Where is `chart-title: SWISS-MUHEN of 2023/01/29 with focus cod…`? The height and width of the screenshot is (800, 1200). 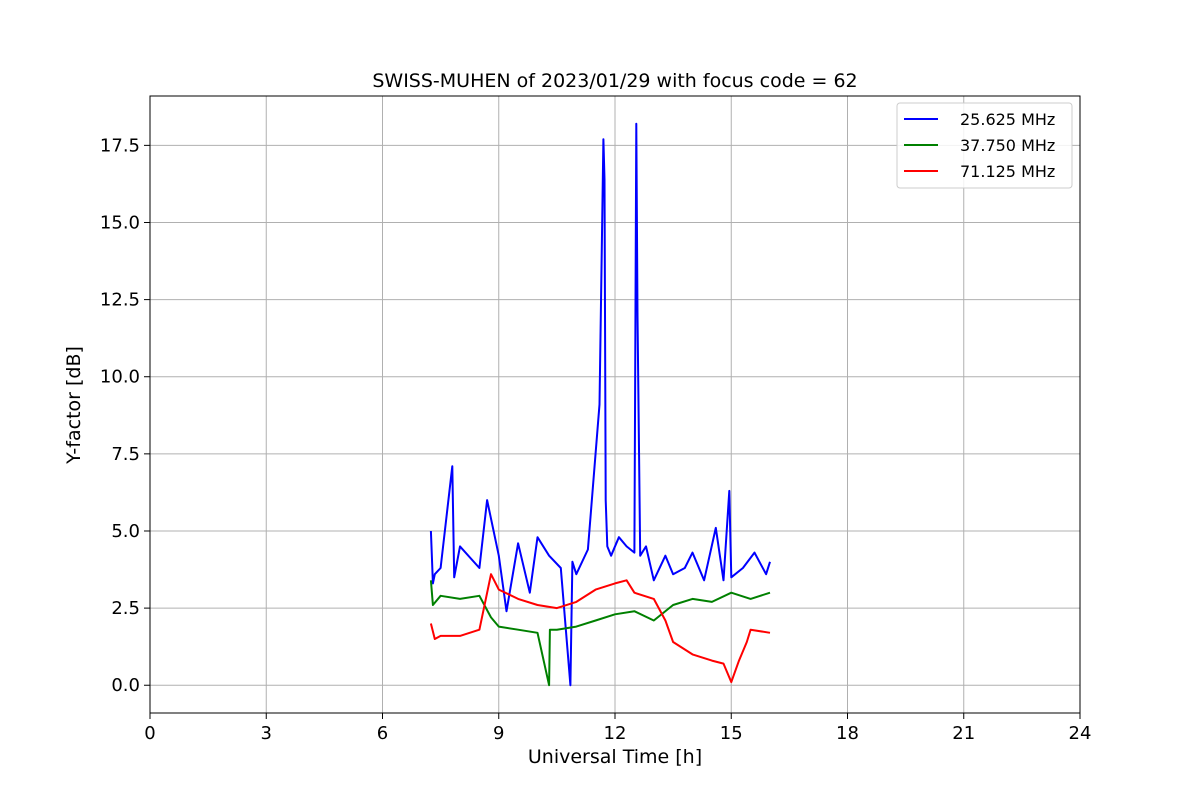
chart-title: SWISS-MUHEN of 2023/01/29 with focus cod… is located at coordinates (614, 81).